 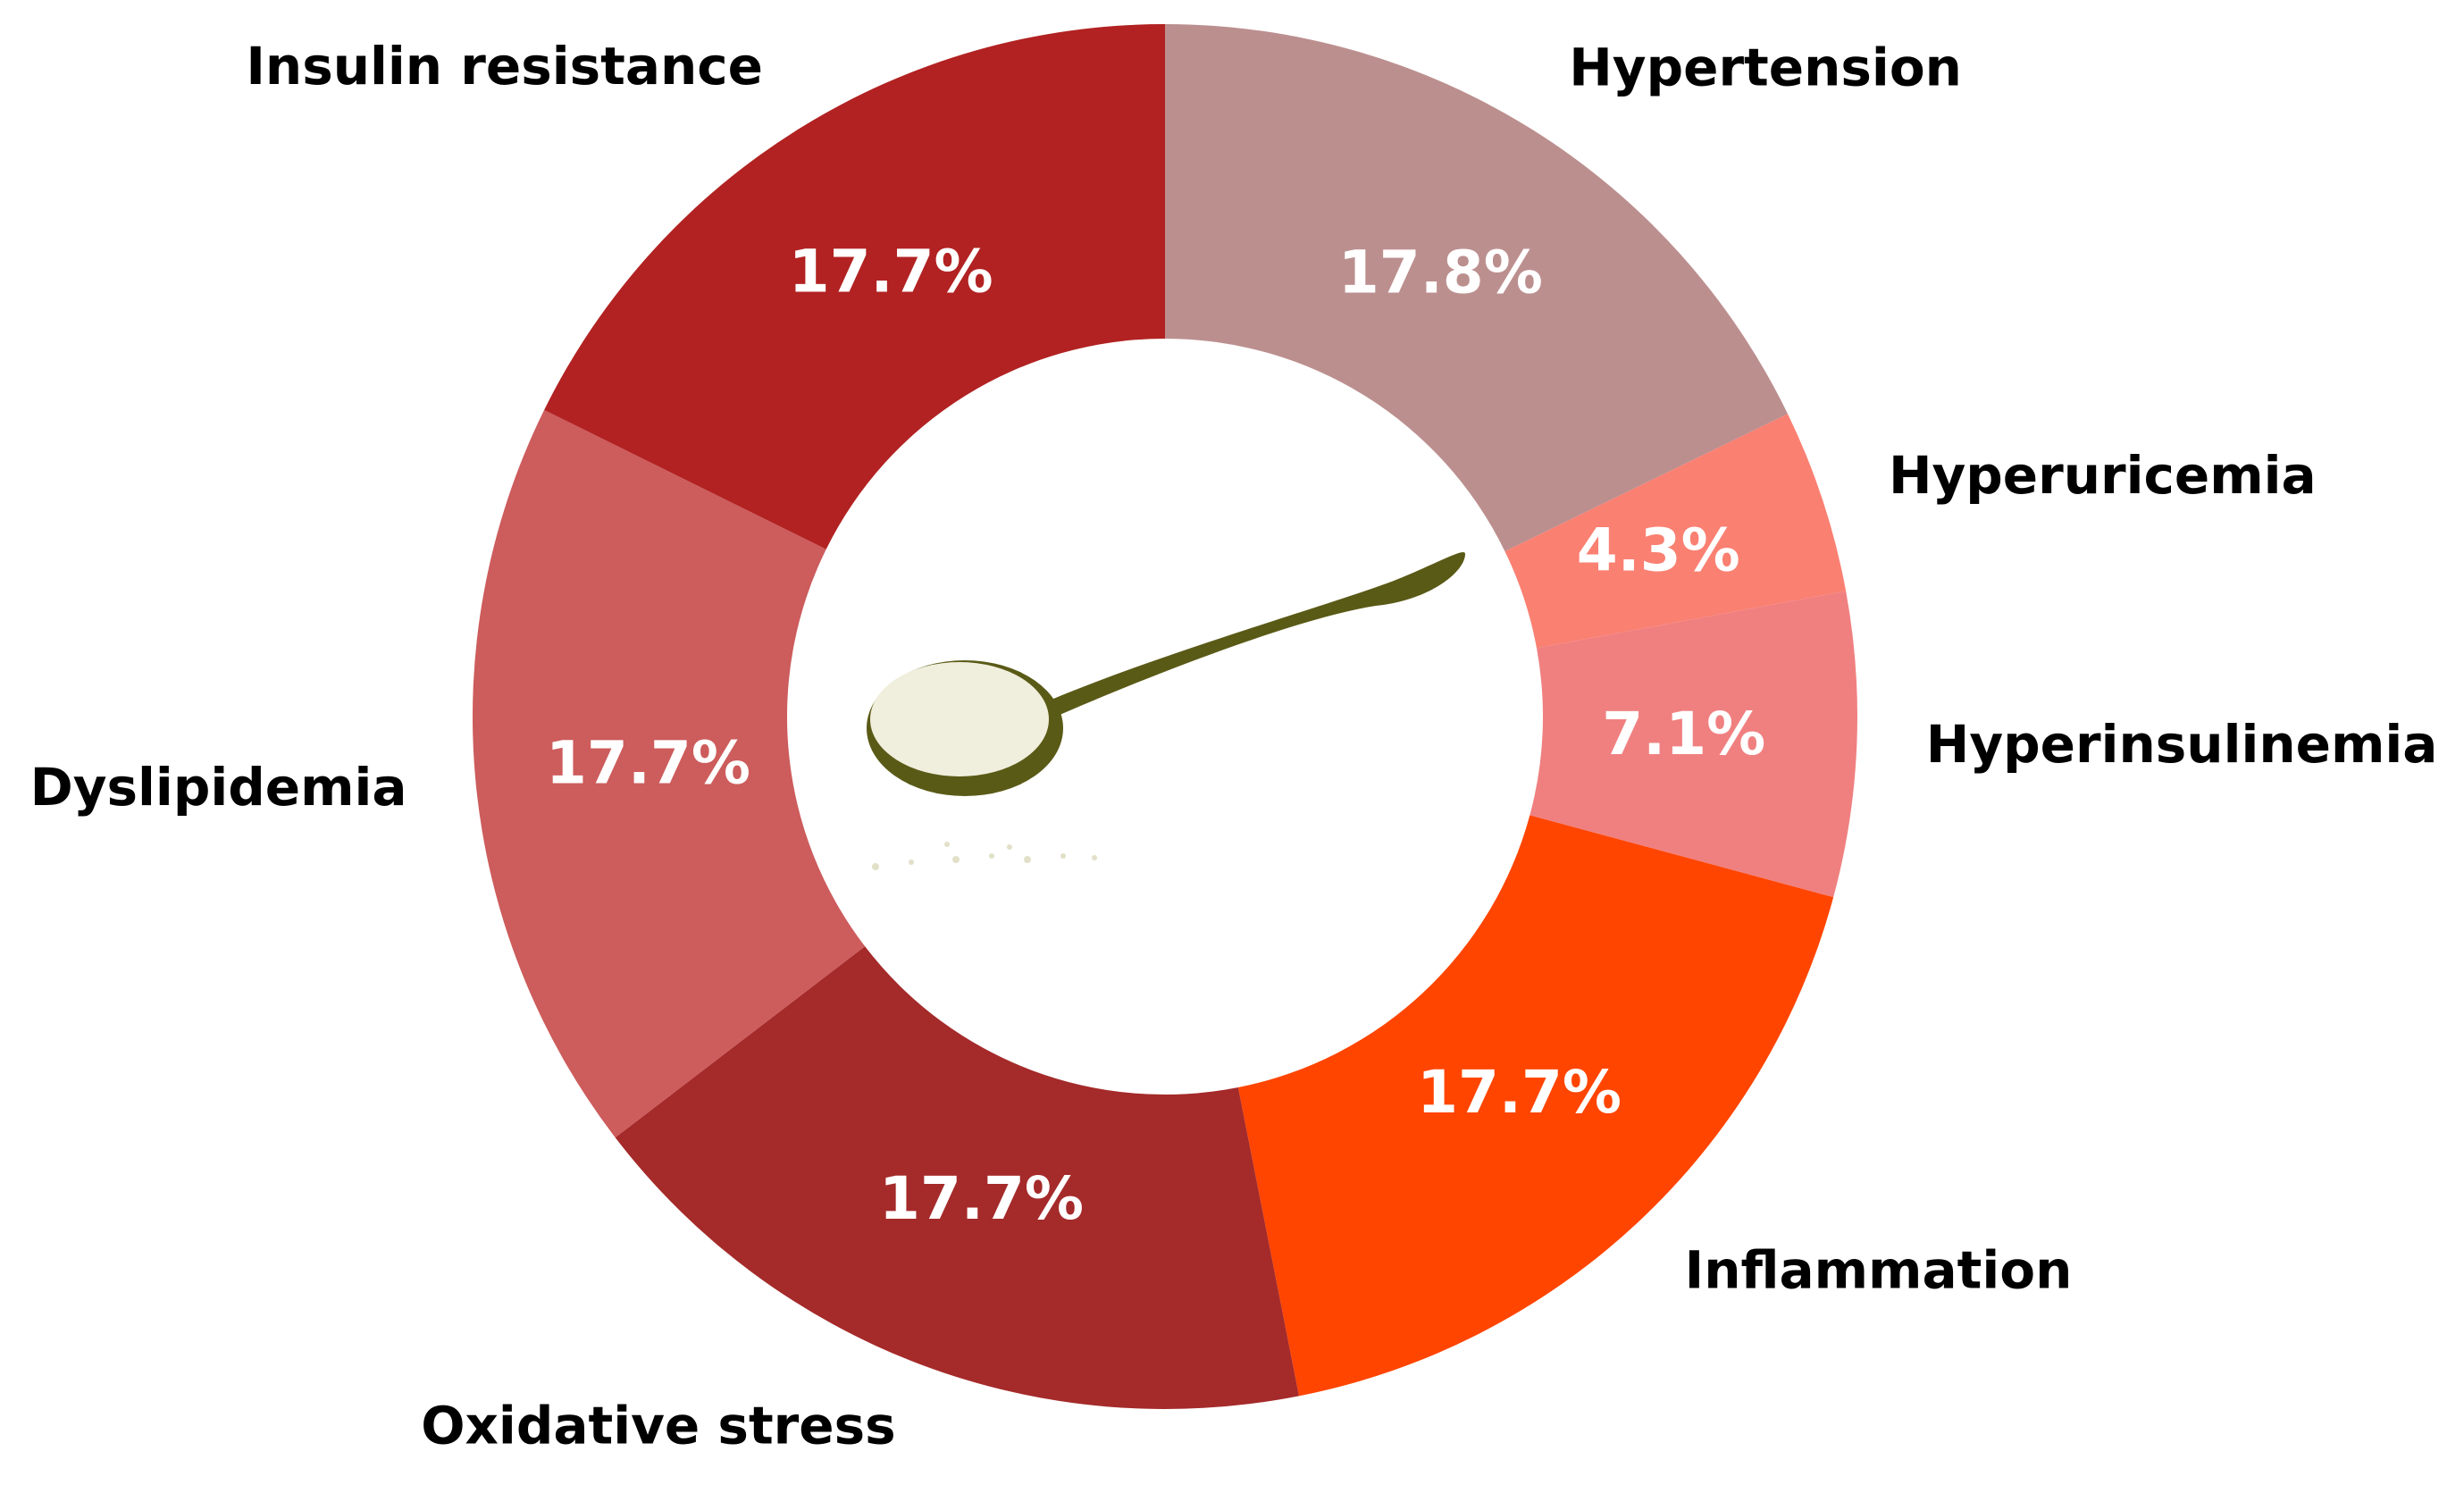 I want to click on spoon-handle, so click(x=1251, y=636).